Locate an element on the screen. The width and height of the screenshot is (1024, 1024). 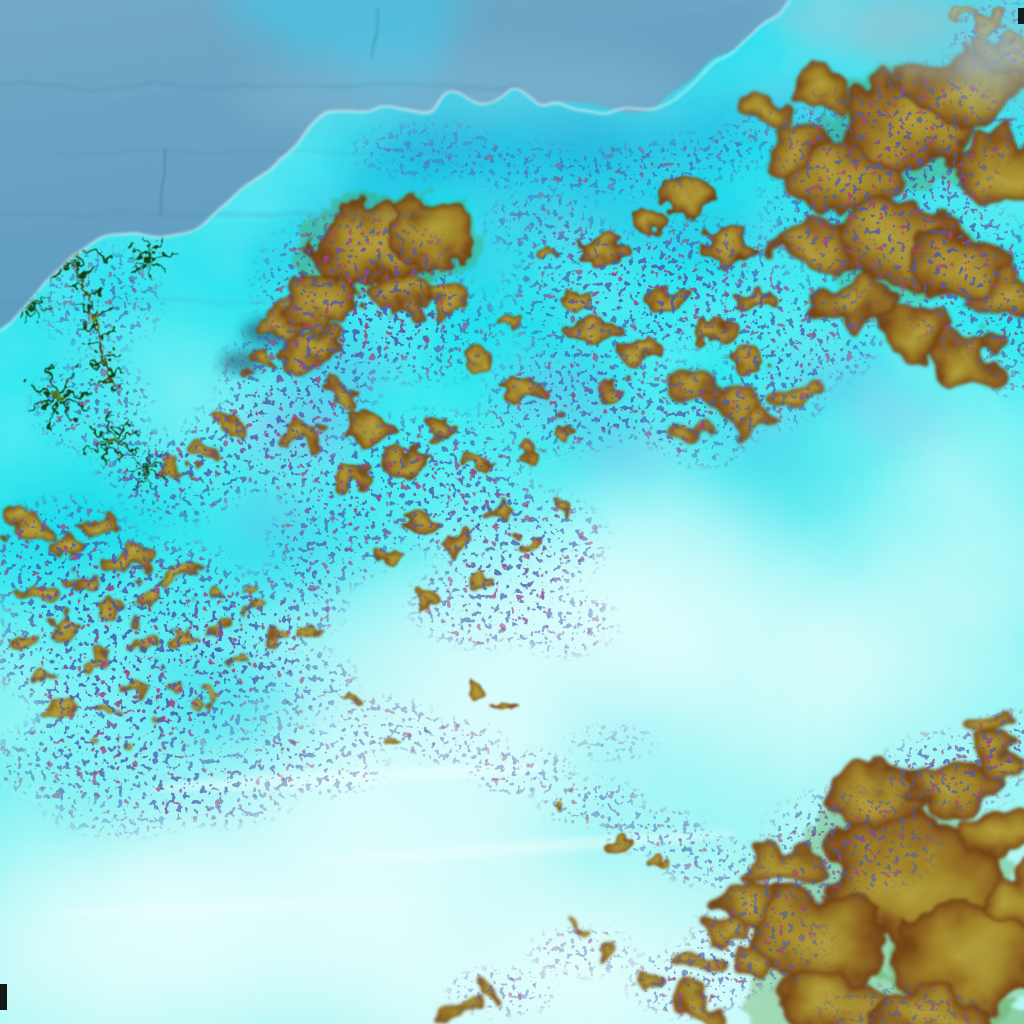
edge-mark-right is located at coordinates (1021, 16).